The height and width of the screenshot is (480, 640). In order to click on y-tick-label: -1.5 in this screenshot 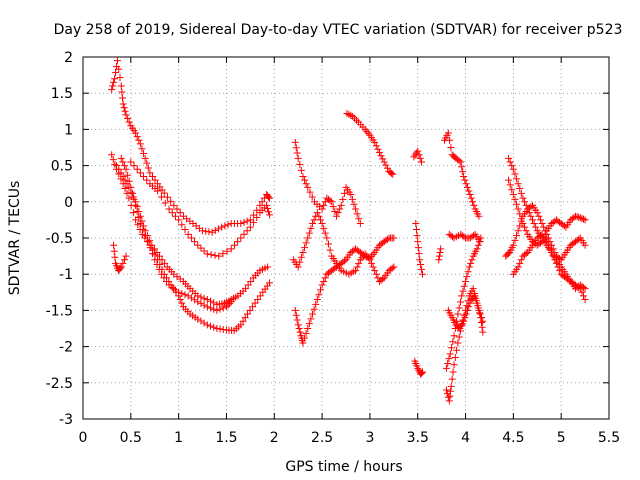, I will do `click(59, 311)`.